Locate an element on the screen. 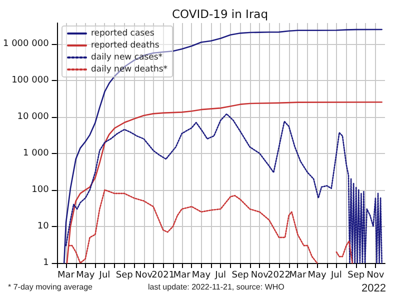  legend-label: daily new cases* is located at coordinates (127, 57).